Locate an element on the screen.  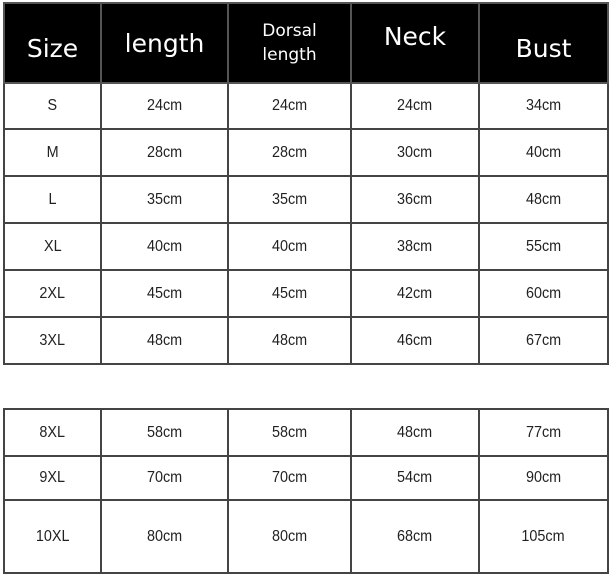
cell-dorsal: 70cm is located at coordinates (289, 478).